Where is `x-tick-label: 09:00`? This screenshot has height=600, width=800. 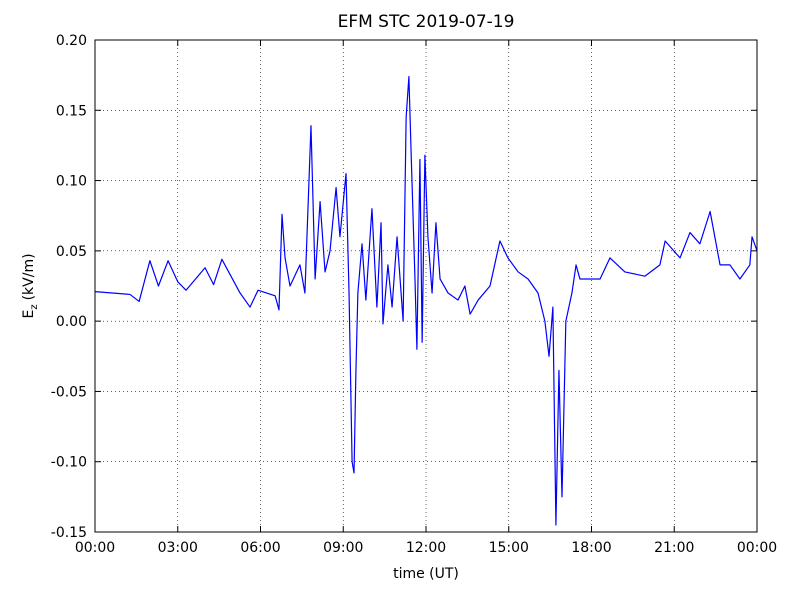 x-tick-label: 09:00 is located at coordinates (343, 548).